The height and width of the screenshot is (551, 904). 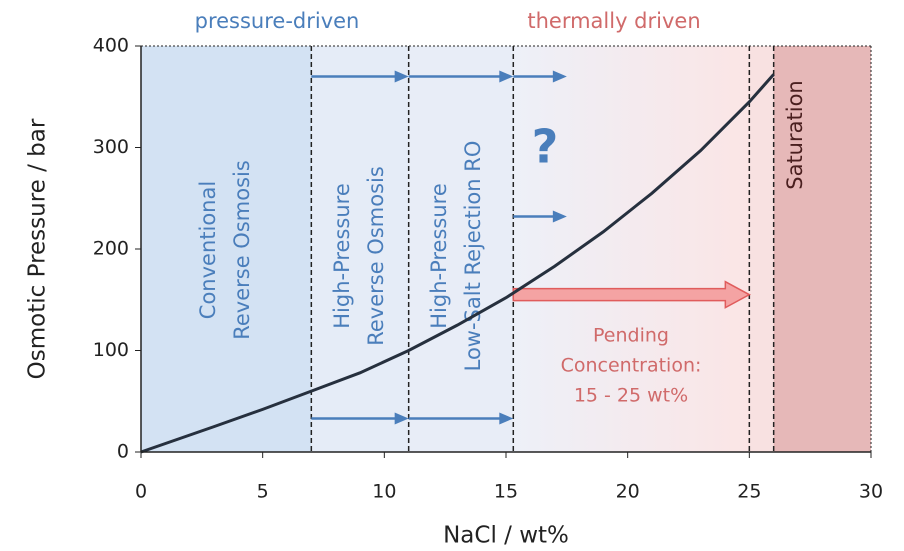 I want to click on region-label: Low-Salt Rejection RO, so click(x=473, y=256).